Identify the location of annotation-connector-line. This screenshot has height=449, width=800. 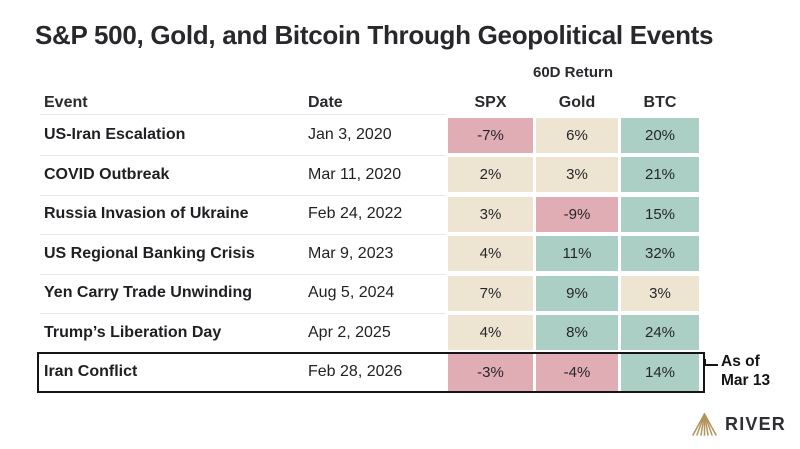
(711, 365).